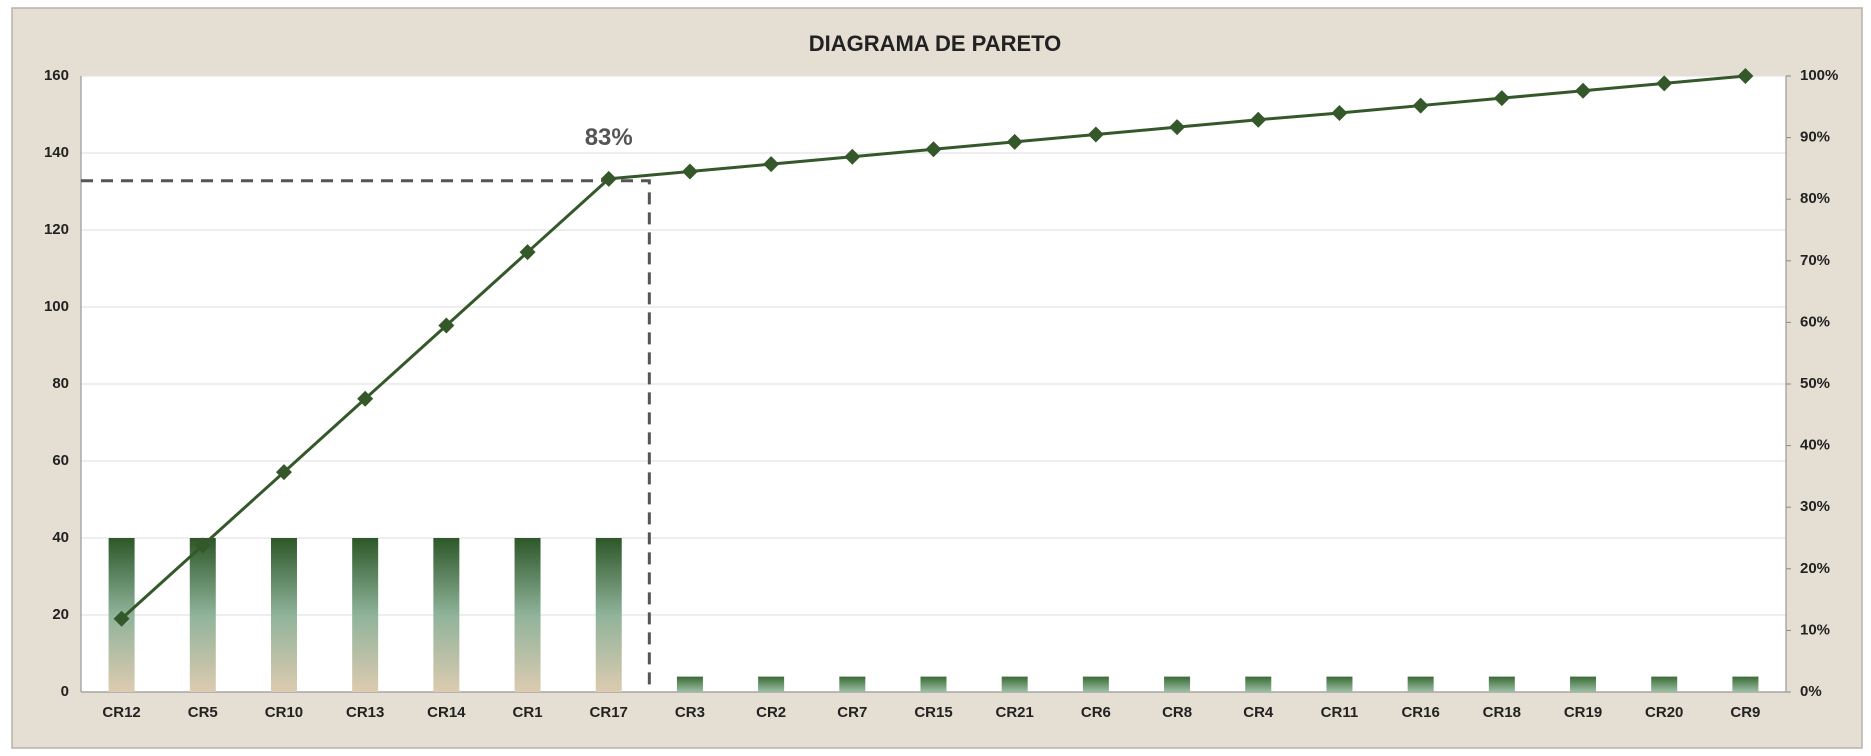 The width and height of the screenshot is (1871, 756). What do you see at coordinates (56, 152) in the screenshot?
I see `y-tick-label: 140` at bounding box center [56, 152].